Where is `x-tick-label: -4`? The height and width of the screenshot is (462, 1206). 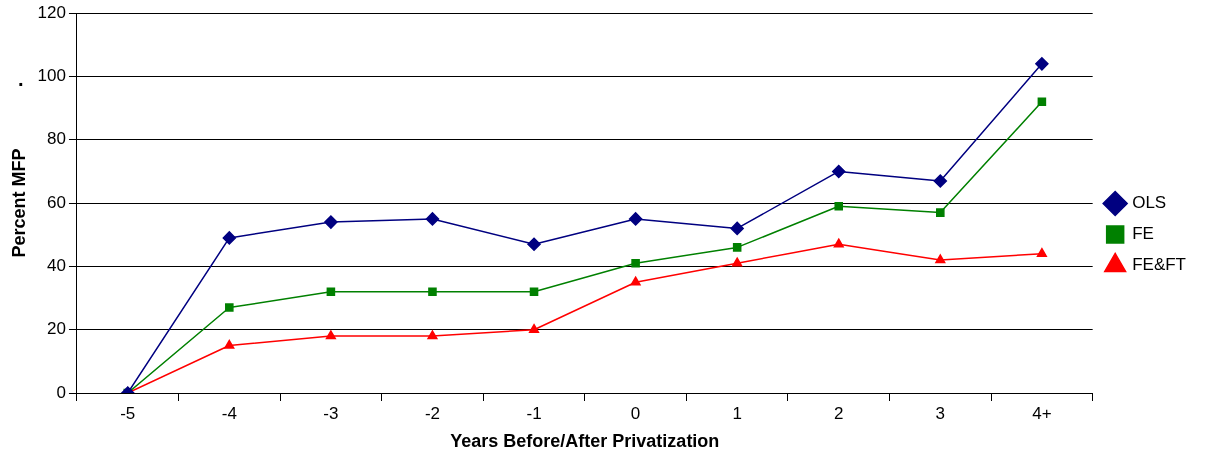 x-tick-label: -4 is located at coordinates (229, 413).